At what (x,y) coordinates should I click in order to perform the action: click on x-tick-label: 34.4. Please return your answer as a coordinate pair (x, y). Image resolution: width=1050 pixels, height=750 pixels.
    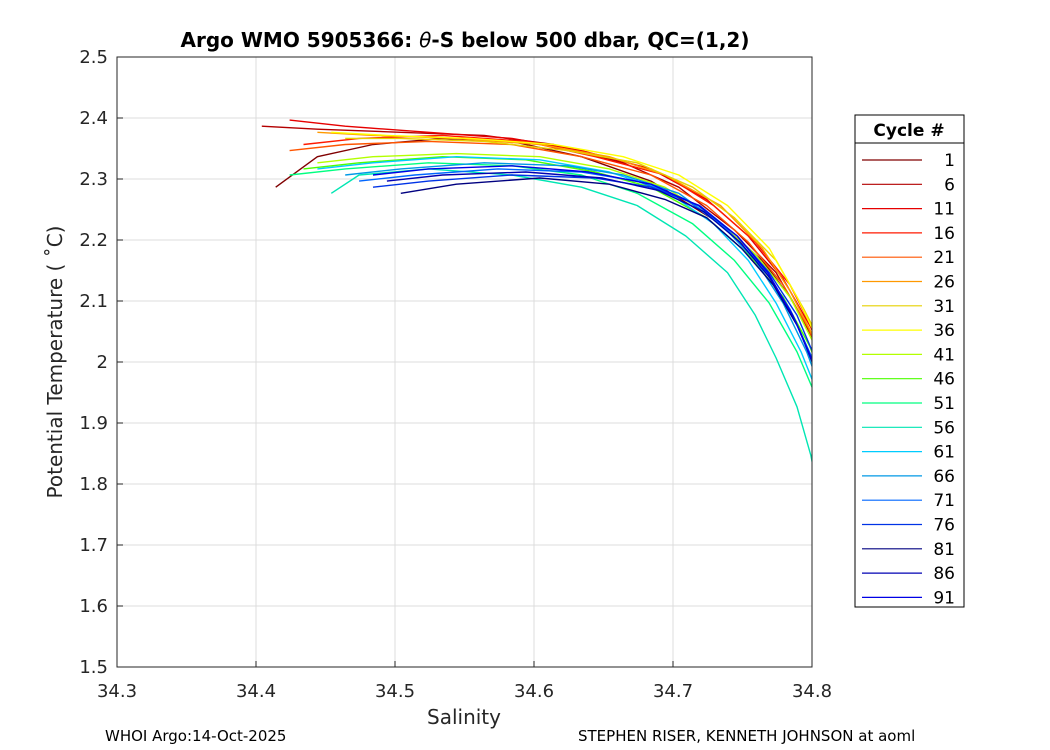
    Looking at the image, I should click on (256, 691).